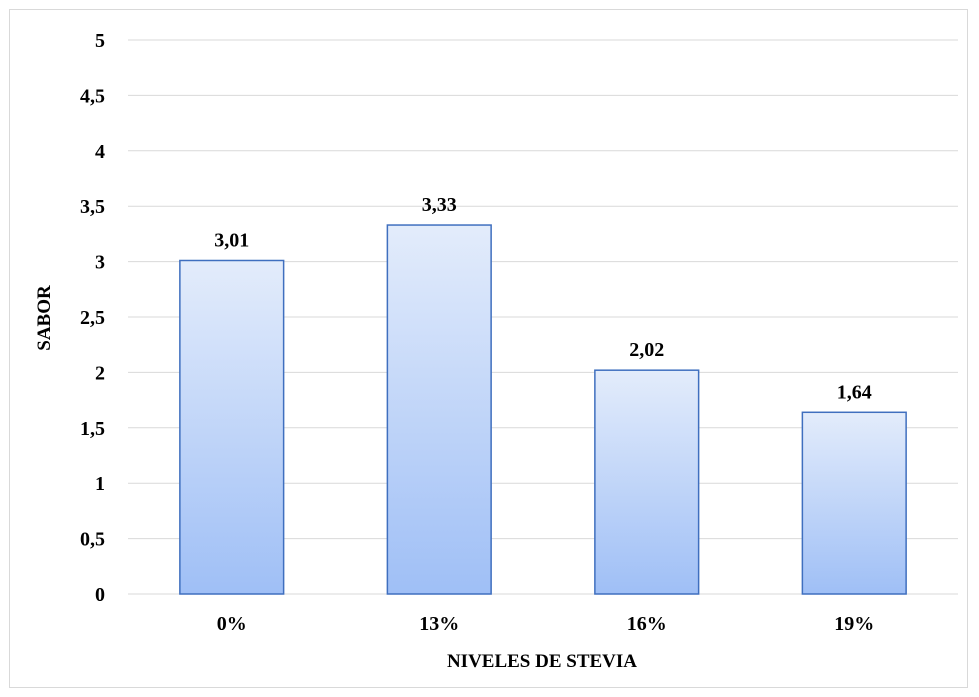 This screenshot has width=979, height=697. I want to click on y-tick-label: 4,5, so click(92, 96).